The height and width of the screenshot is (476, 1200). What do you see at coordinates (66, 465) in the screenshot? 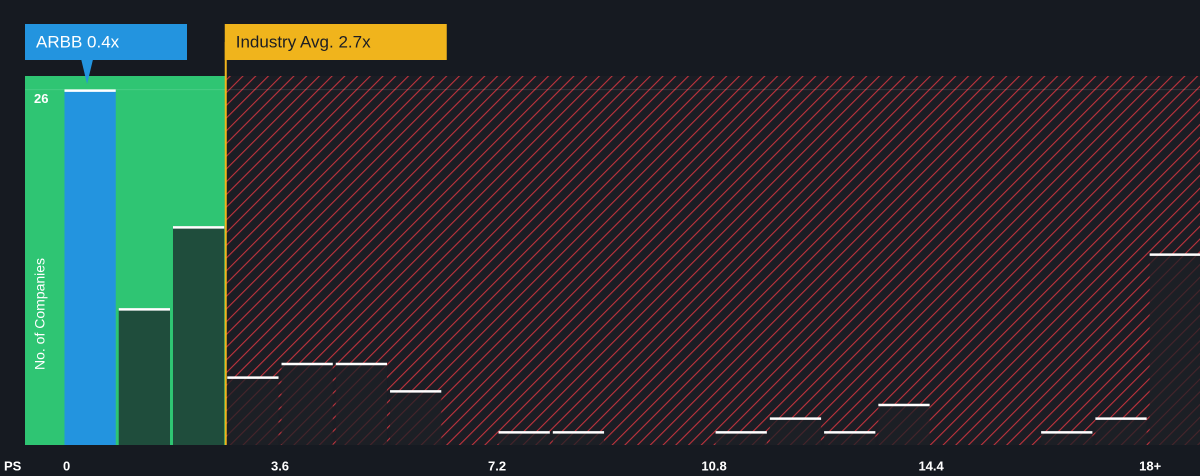
I see `x-tick-label: 0` at bounding box center [66, 465].